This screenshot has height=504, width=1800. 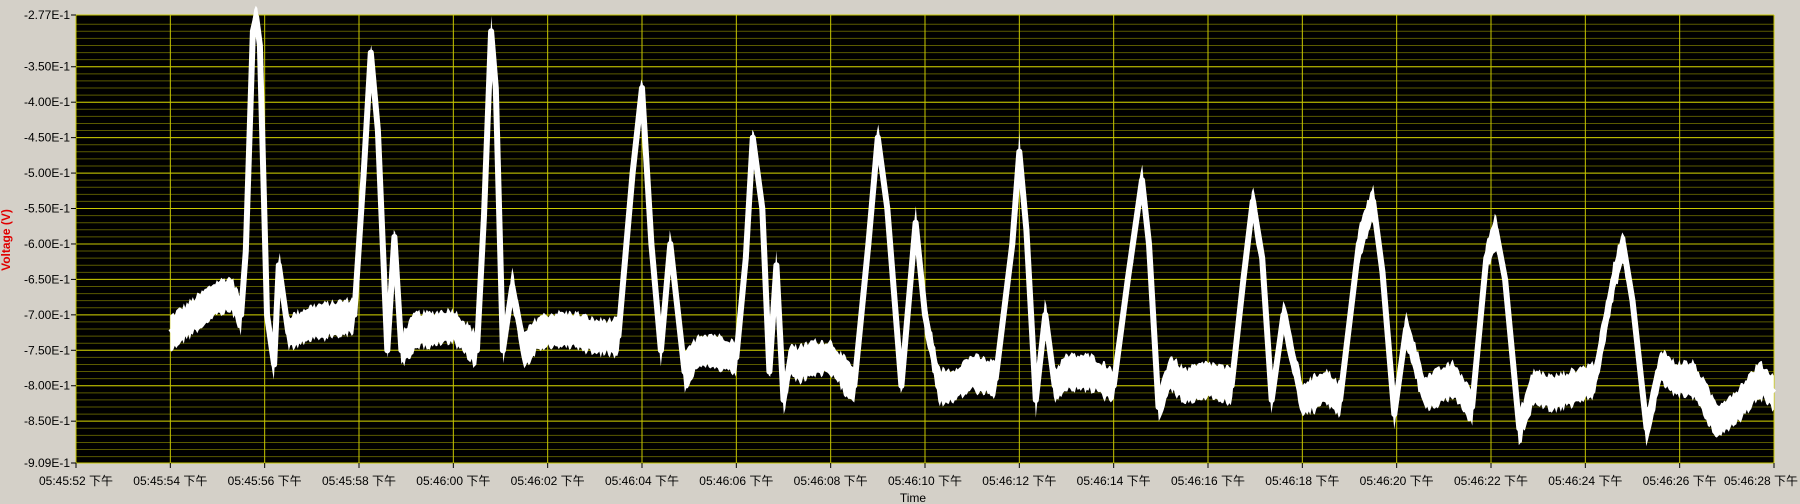 What do you see at coordinates (6, 240) in the screenshot?
I see `y-axis-label: Voltage (V)` at bounding box center [6, 240].